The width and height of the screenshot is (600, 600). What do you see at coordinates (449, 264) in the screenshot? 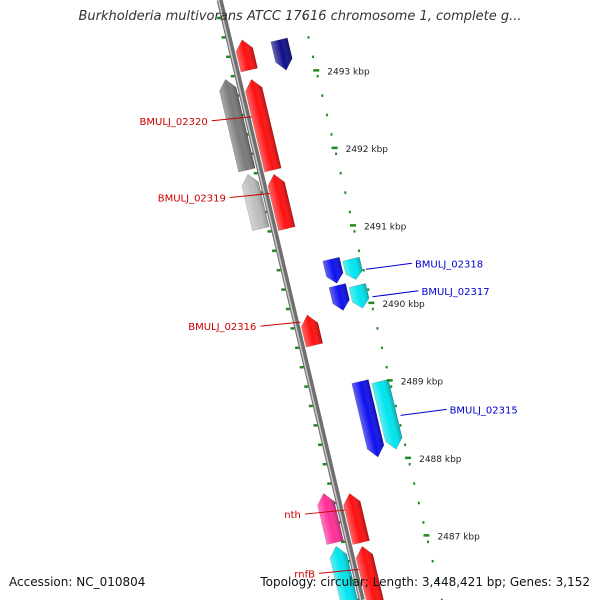
I see `gene-label: BMULJ_02318` at bounding box center [449, 264].